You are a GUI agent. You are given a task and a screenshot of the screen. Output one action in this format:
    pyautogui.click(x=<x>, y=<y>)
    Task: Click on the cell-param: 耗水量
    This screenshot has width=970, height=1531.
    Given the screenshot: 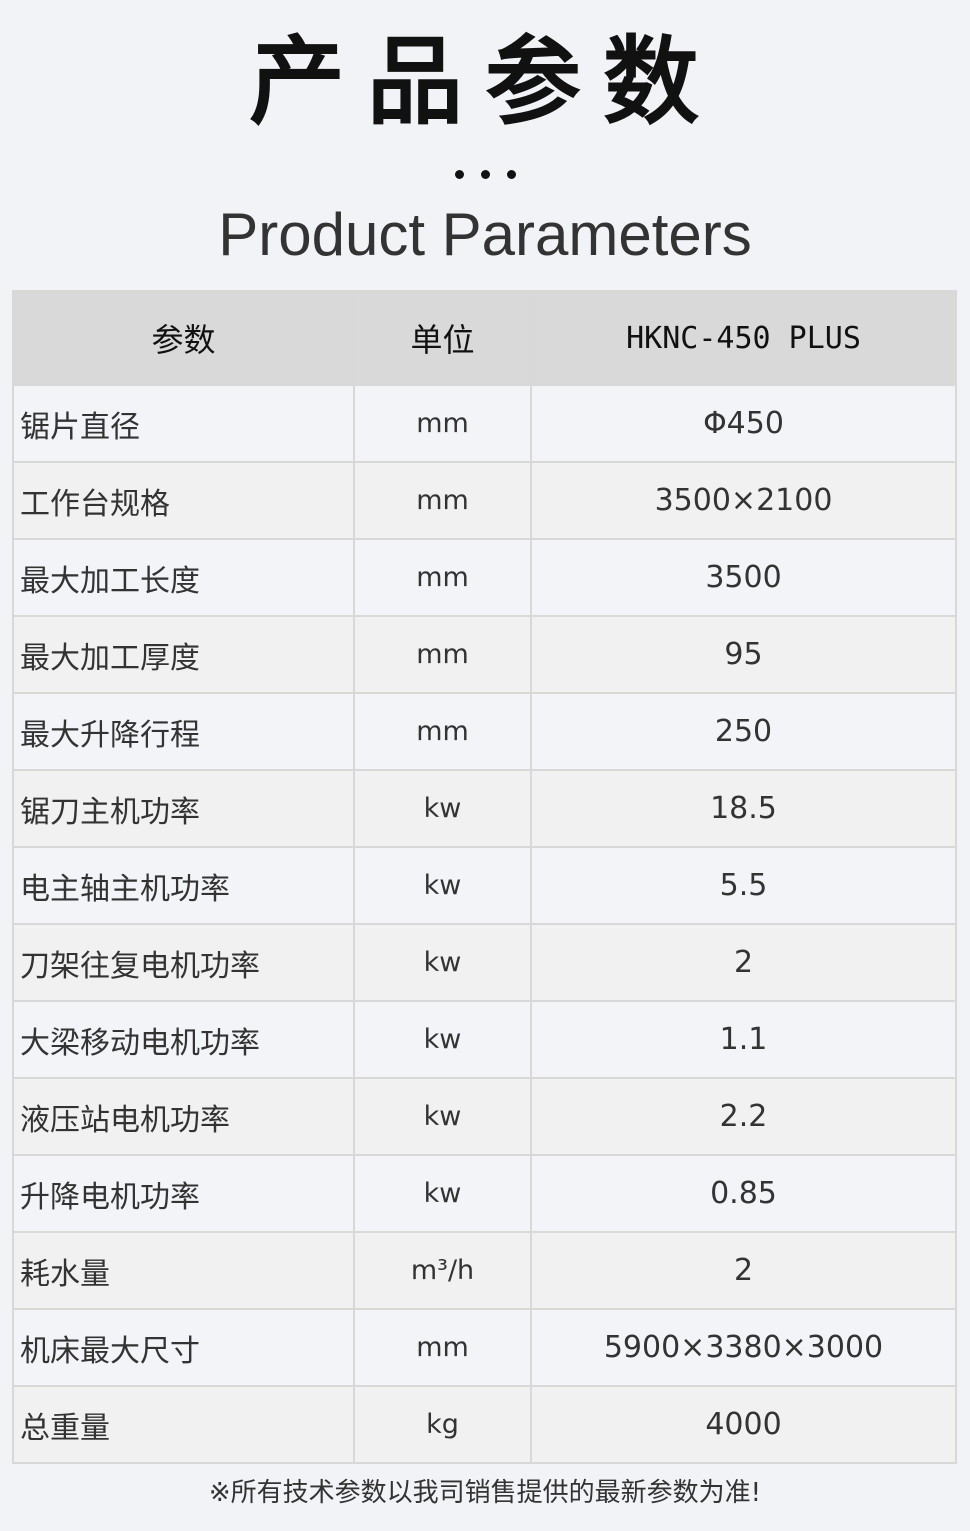 What is the action you would take?
    pyautogui.click(x=183, y=1270)
    